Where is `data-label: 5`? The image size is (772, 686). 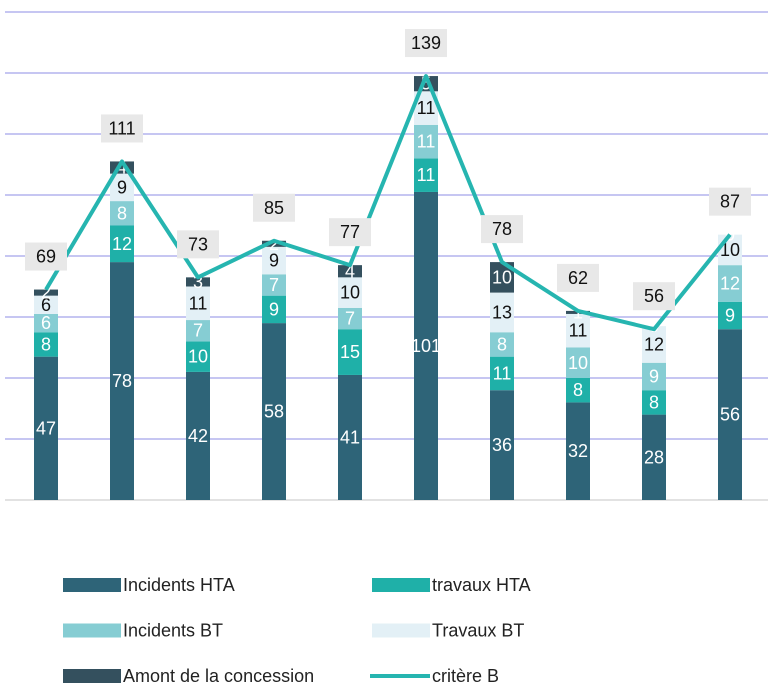
data-label: 5 is located at coordinates (426, 84).